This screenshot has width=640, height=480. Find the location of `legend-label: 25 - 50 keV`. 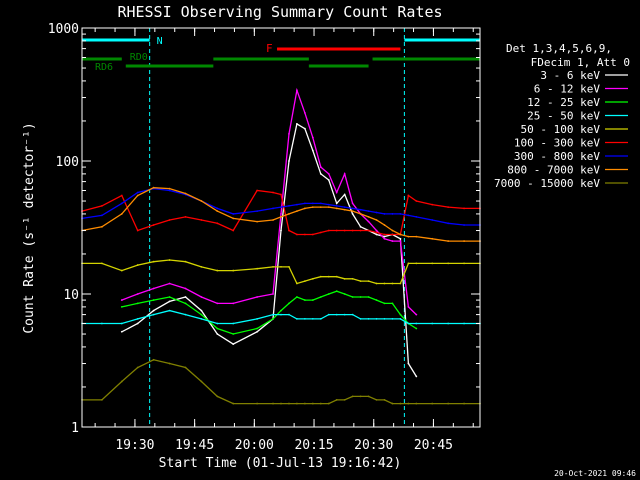

legend-label: 25 - 50 keV is located at coordinates (563, 116).